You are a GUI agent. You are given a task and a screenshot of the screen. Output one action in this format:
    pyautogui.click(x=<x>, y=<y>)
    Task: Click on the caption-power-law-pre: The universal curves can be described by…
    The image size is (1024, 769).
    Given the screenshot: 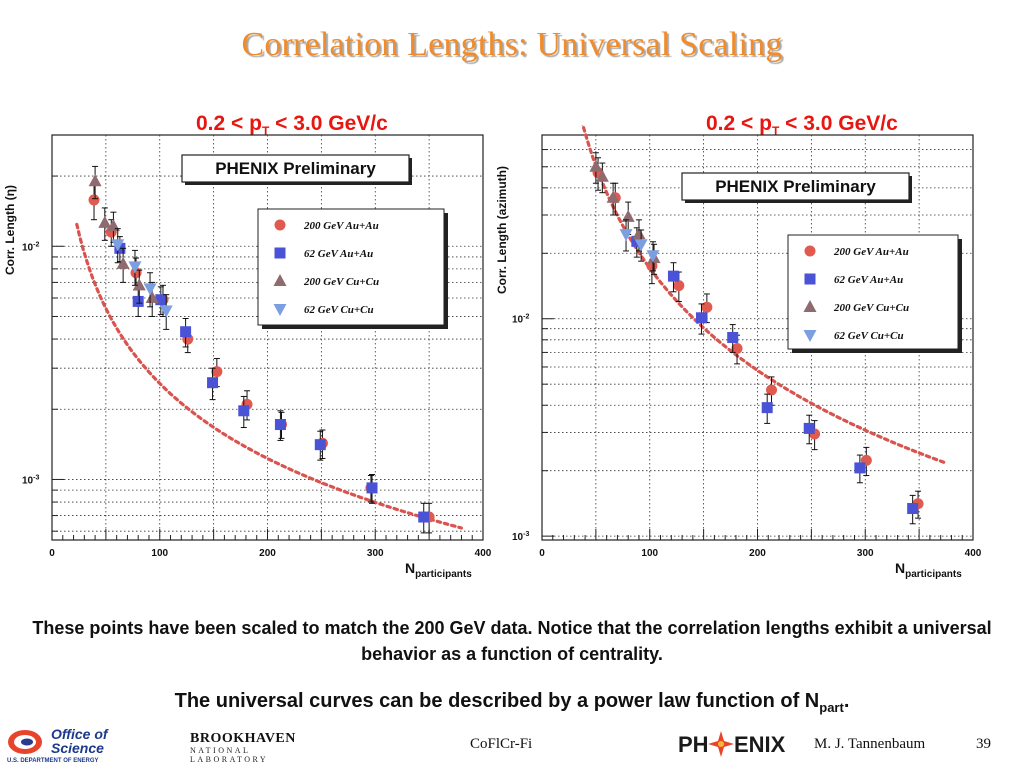 What is the action you would take?
    pyautogui.click(x=497, y=701)
    